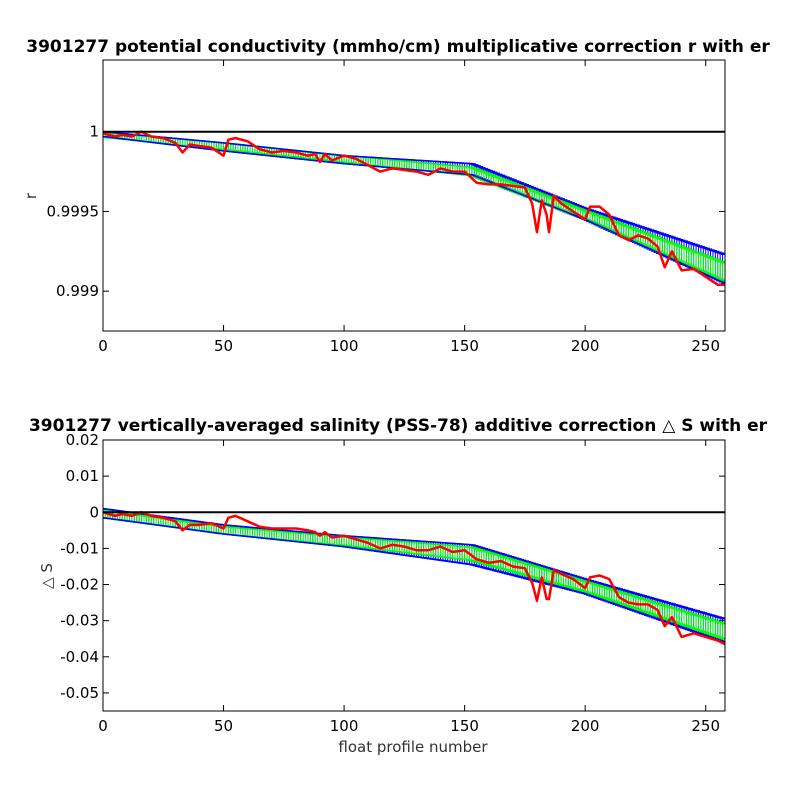 This screenshot has width=800, height=800. I want to click on data-line, so click(414, 578).